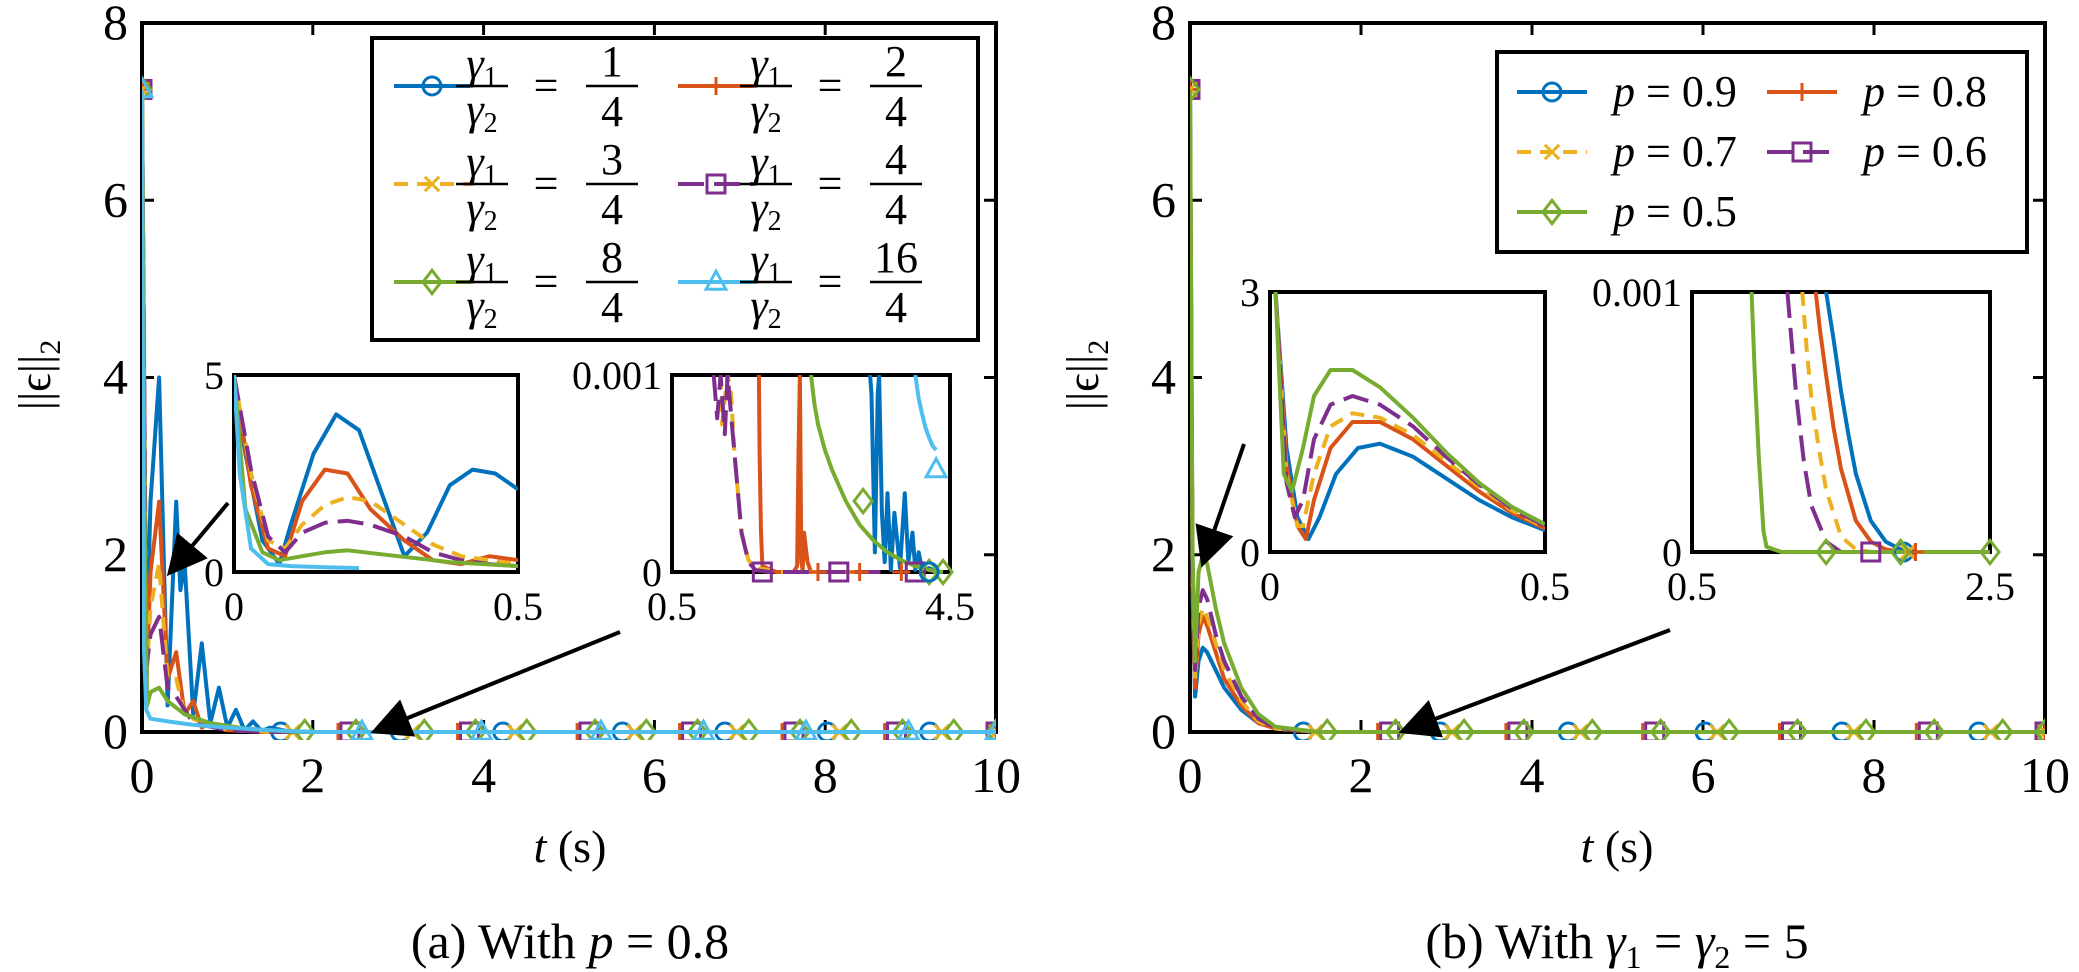 Image resolution: width=2079 pixels, height=972 pixels. What do you see at coordinates (1270, 586) in the screenshot?
I see `inset-x-tick-label: 0` at bounding box center [1270, 586].